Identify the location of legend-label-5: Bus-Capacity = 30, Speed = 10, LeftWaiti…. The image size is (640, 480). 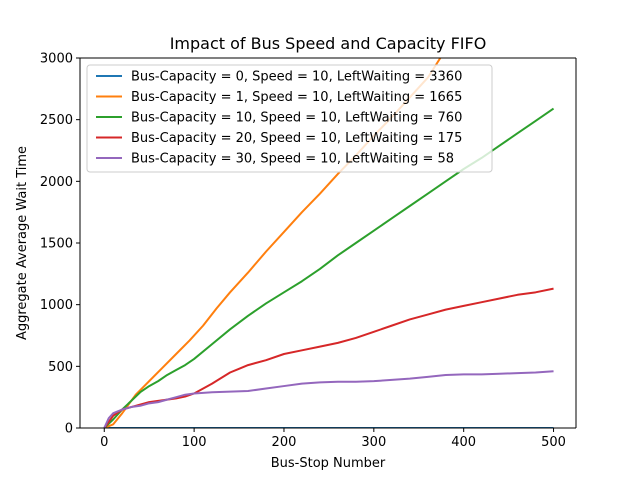
(292, 159).